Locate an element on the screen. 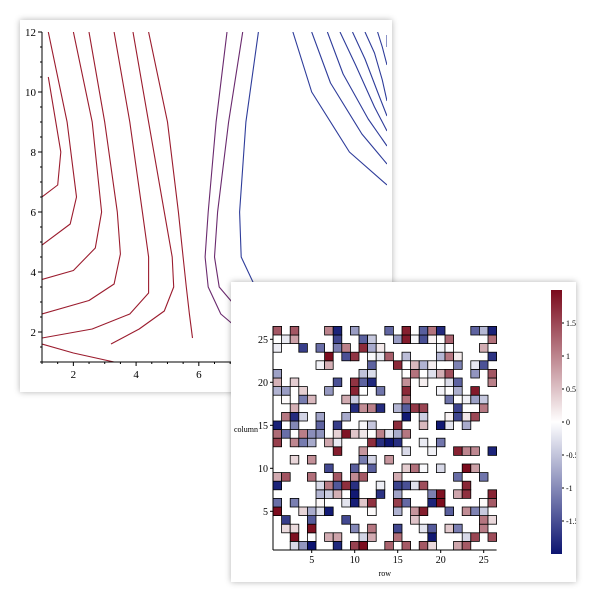  y-tick-label: 10 is located at coordinates (31, 93).